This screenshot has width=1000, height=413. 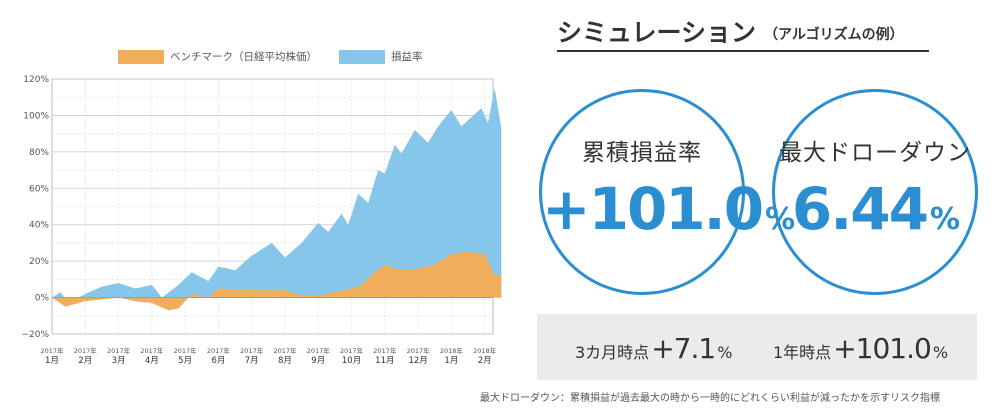 I want to click on one-year-label: 1年時点, so click(x=802, y=352).